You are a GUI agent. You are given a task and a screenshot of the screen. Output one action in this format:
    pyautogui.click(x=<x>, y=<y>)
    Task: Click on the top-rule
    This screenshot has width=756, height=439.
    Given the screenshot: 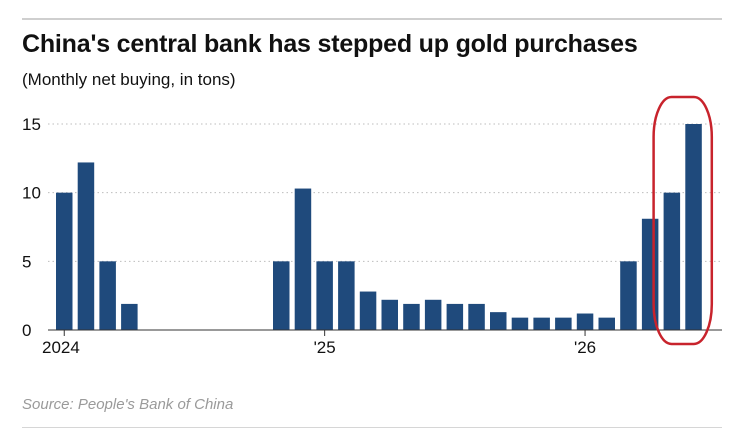 What is the action you would take?
    pyautogui.click(x=372, y=19)
    